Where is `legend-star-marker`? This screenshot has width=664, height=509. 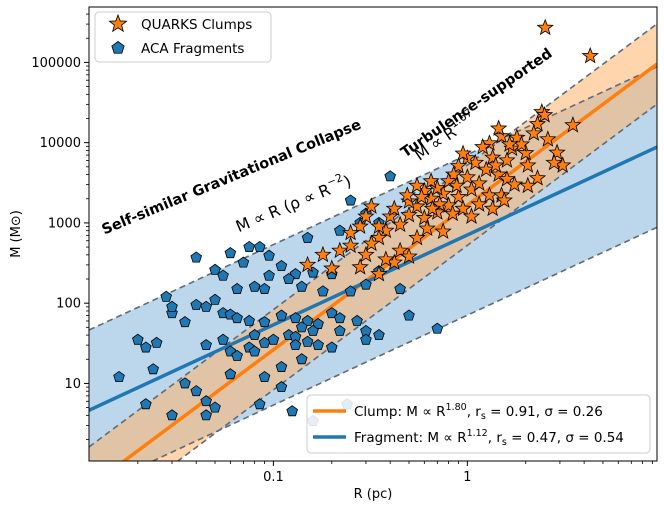
legend-star-marker is located at coordinates (118, 23).